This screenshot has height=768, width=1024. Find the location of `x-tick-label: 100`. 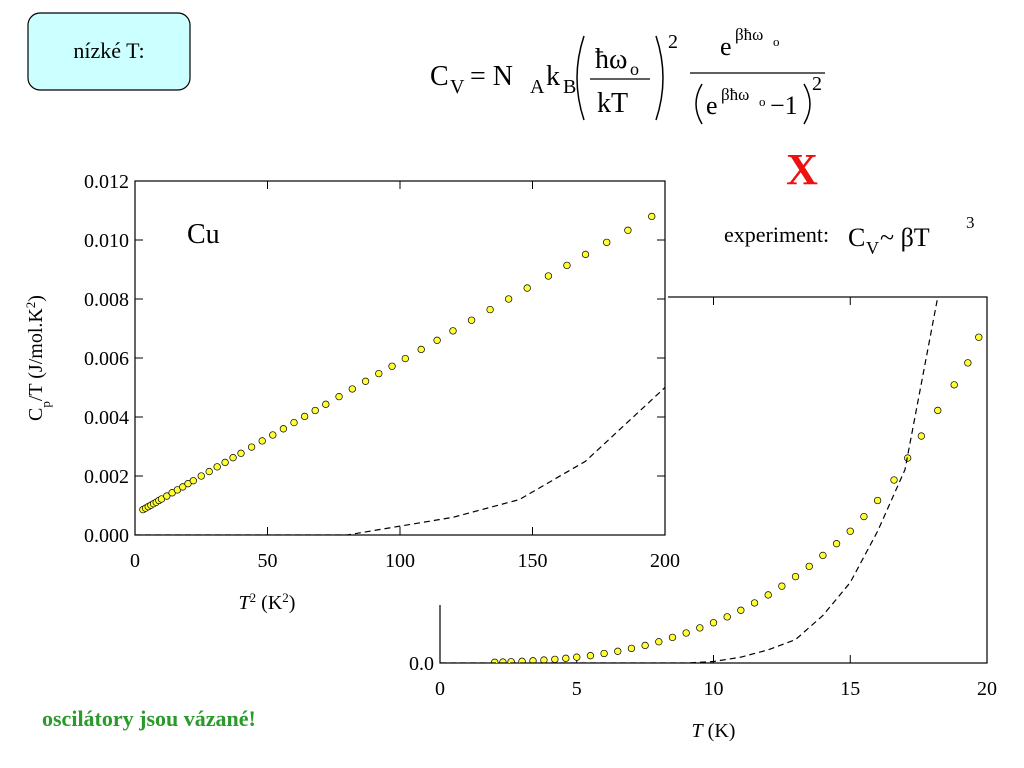

x-tick-label: 100 is located at coordinates (400, 561).